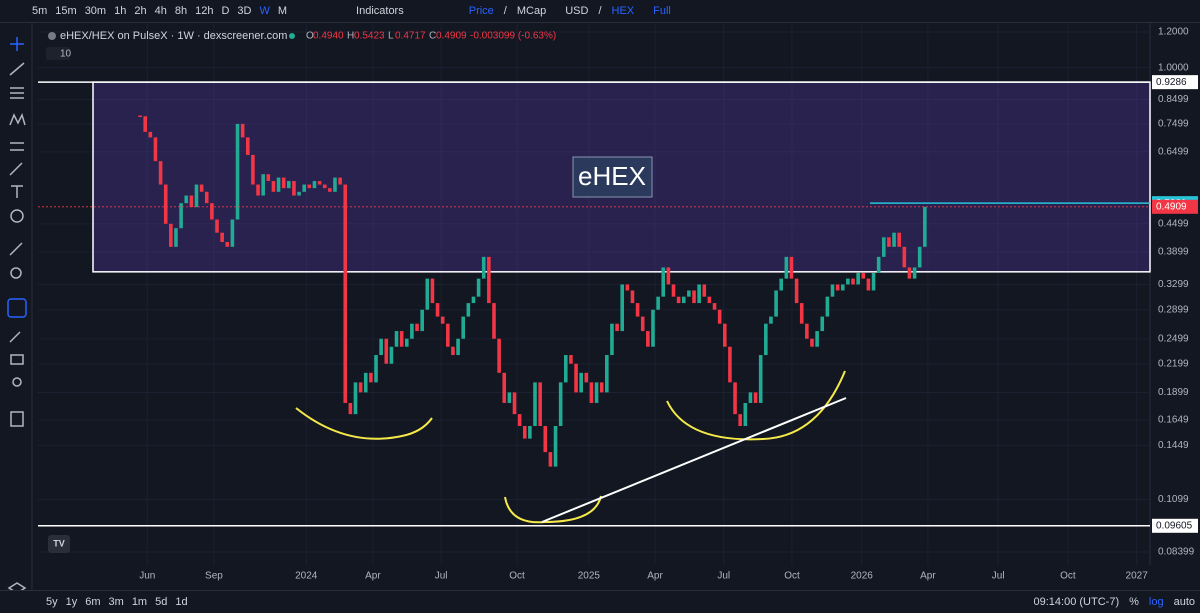 Image resolution: width=1200 pixels, height=613 pixels. I want to click on percent: %, so click(1134, 602).